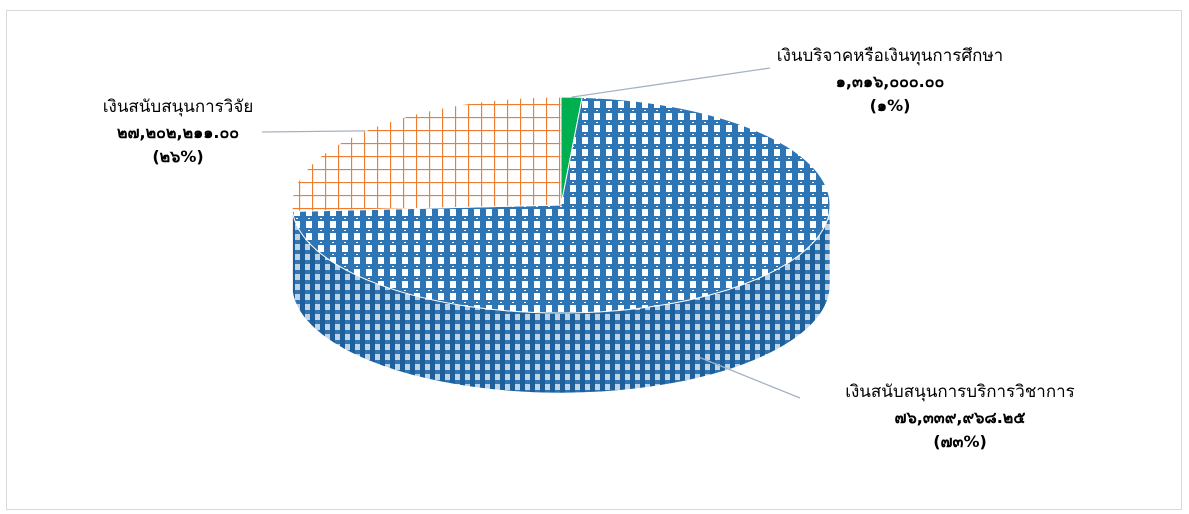  I want to click on data-label-research: เงินสนับสนุนการวิจัย ๒๗,๒๐๒,๒๑๑.๐๐ (๒๖%), so click(178, 132).